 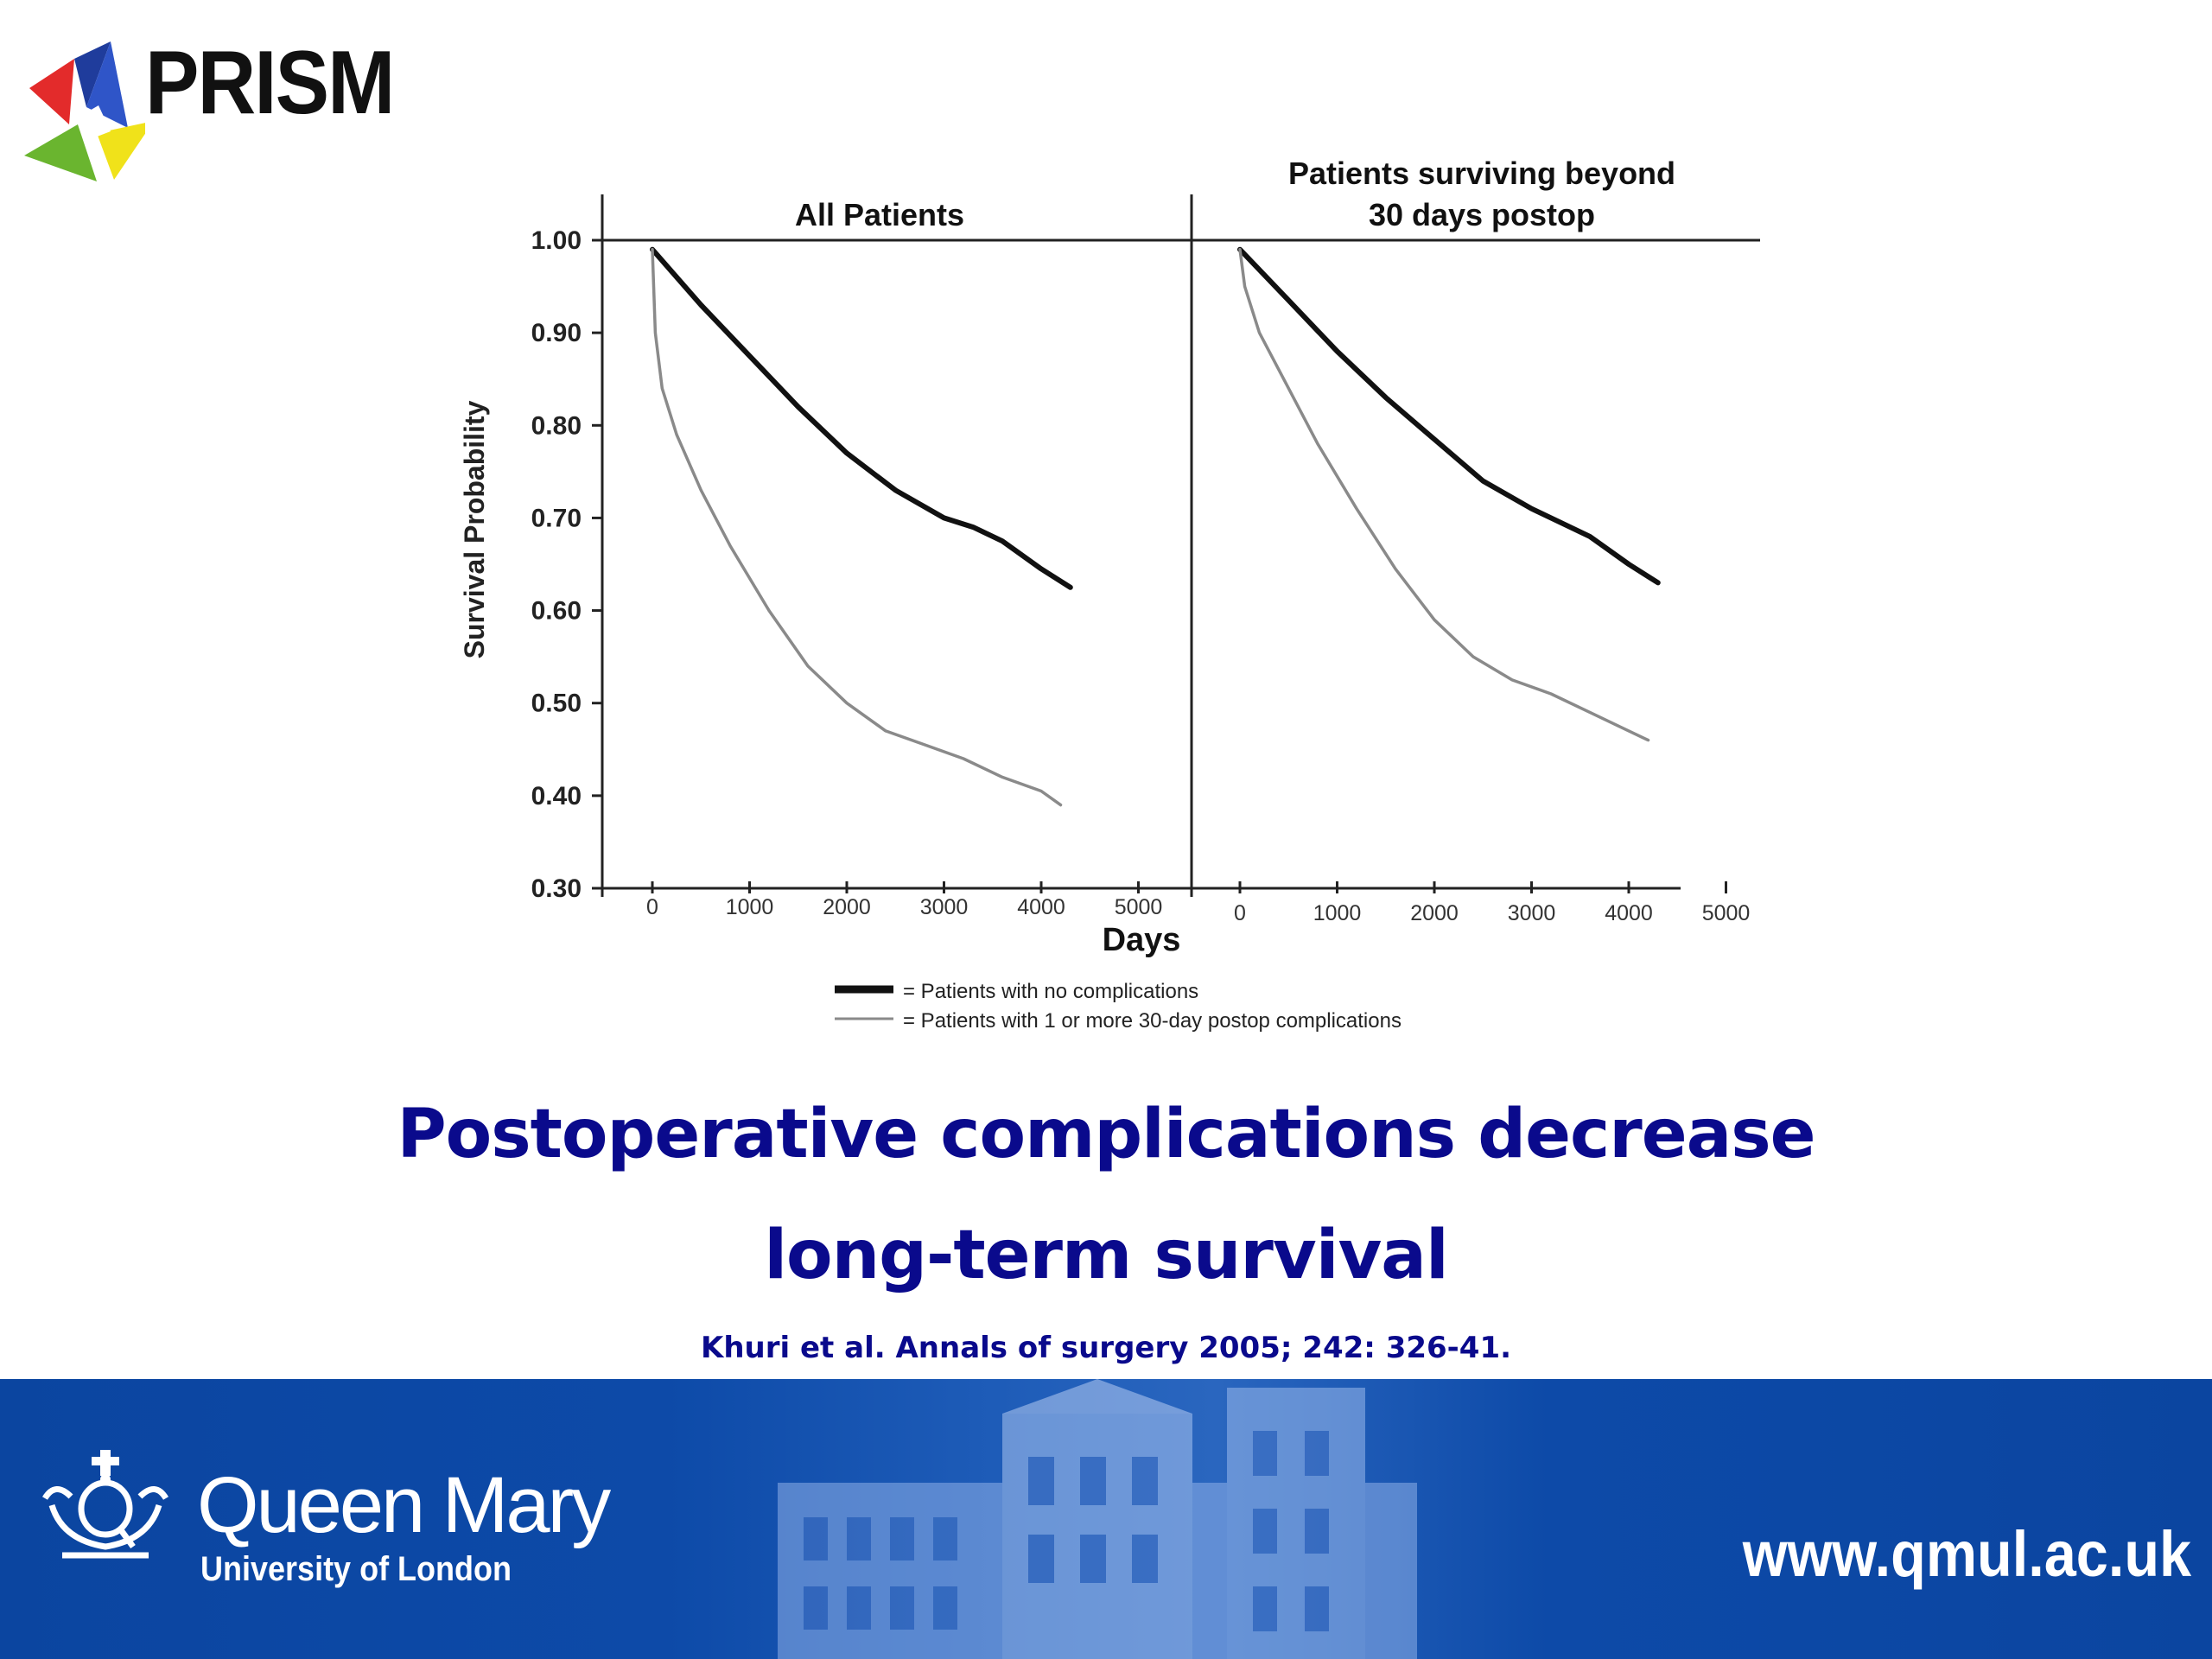 What do you see at coordinates (1966, 1554) in the screenshot?
I see `qmul-url-link: www.qmul.ac.uk` at bounding box center [1966, 1554].